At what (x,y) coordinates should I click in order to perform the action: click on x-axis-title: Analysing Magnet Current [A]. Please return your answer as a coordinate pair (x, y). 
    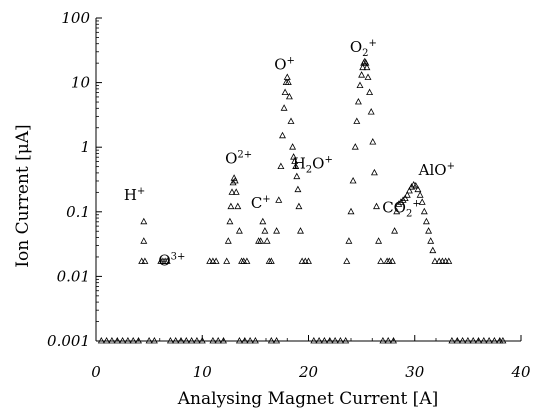
    Looking at the image, I should click on (307, 399).